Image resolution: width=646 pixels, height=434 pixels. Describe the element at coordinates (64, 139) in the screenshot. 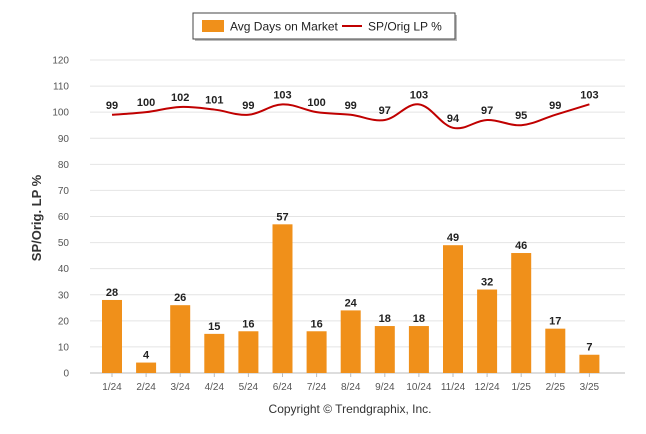

I see `y-tick-label: 90` at that location.